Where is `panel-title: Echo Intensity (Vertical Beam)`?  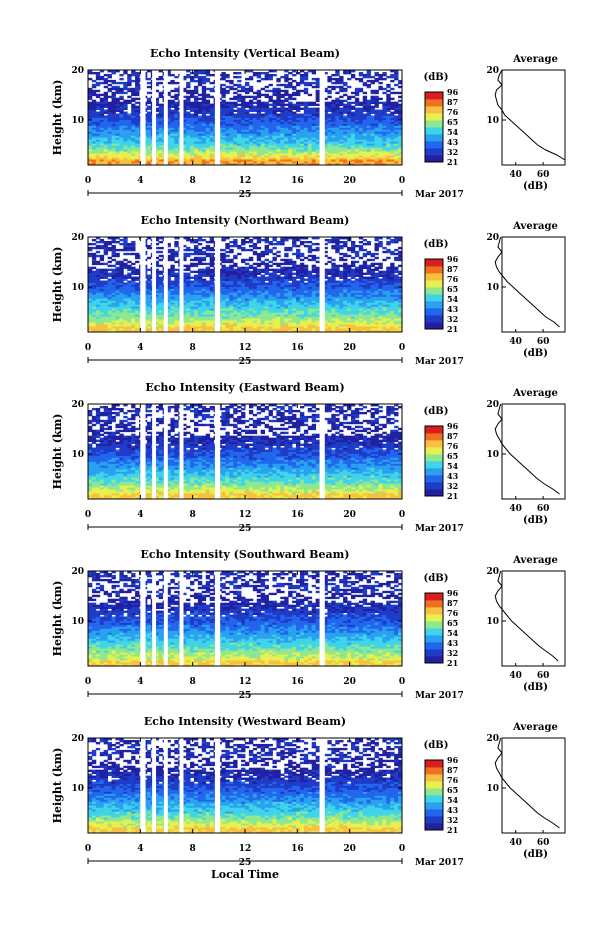 panel-title: Echo Intensity (Vertical Beam) is located at coordinates (245, 53).